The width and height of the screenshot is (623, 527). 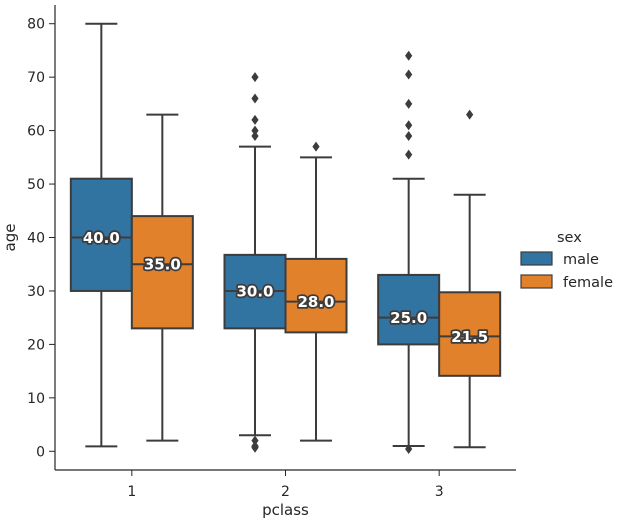 What do you see at coordinates (36, 78) in the screenshot?
I see `y-tick-label: 70` at bounding box center [36, 78].